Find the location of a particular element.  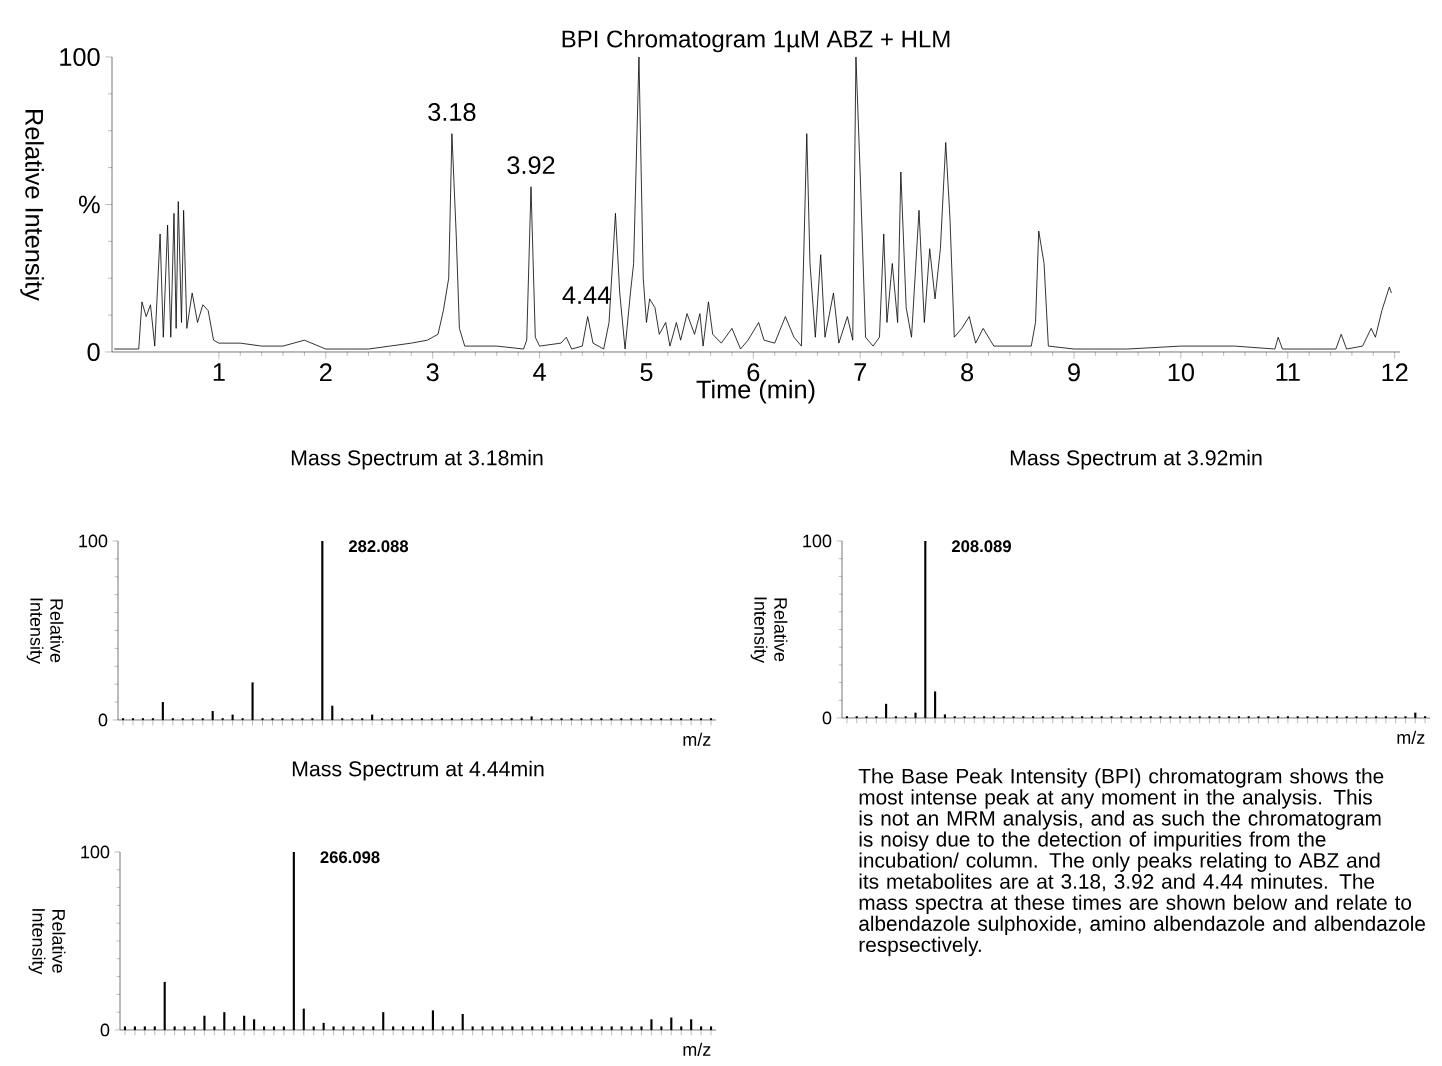

annotation: 282.088 is located at coordinates (378, 546).